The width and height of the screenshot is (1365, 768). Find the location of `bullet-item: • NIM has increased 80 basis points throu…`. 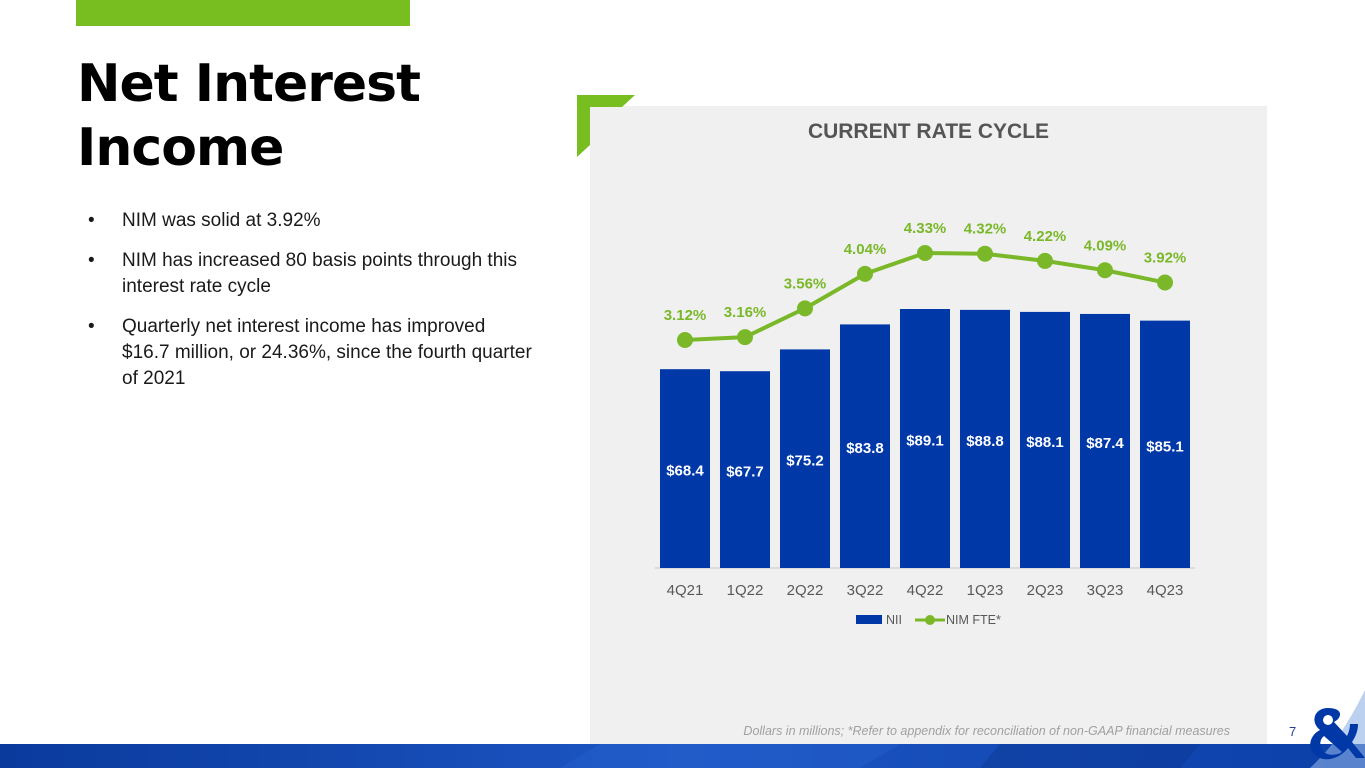

bullet-item: • NIM has increased 80 basis points throu… is located at coordinates (313, 274).